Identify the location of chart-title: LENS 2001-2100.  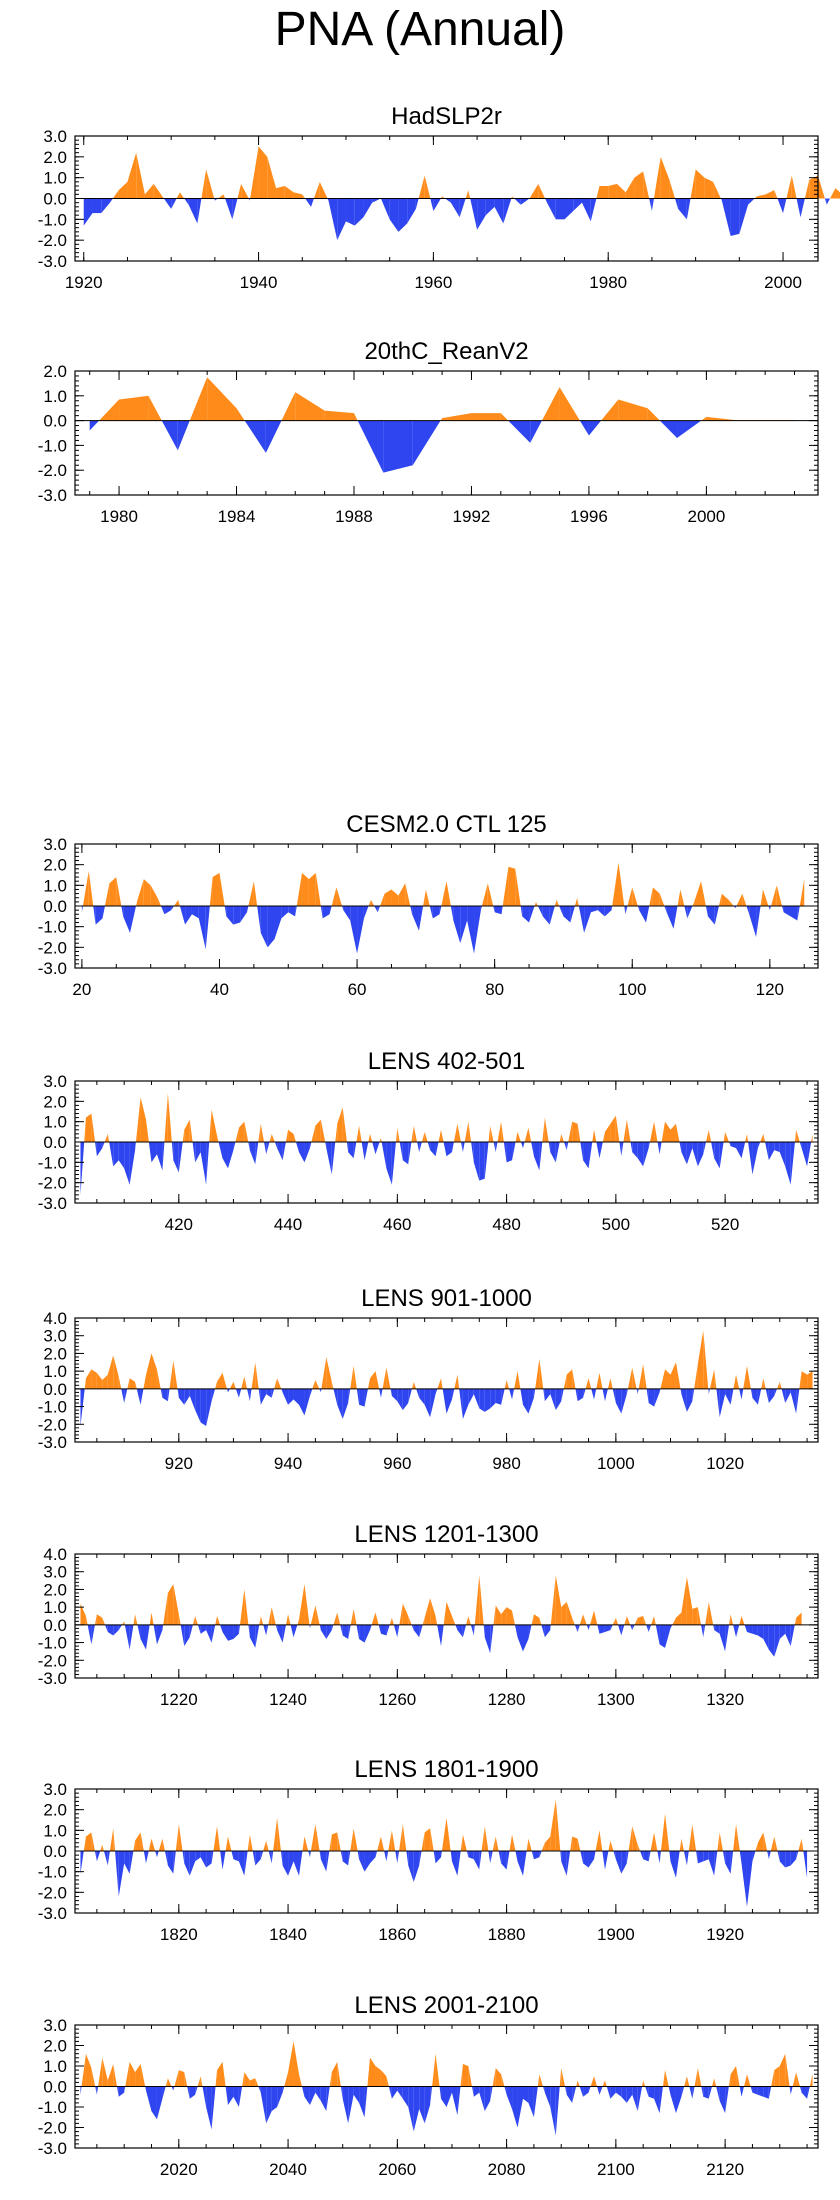
(446, 2005).